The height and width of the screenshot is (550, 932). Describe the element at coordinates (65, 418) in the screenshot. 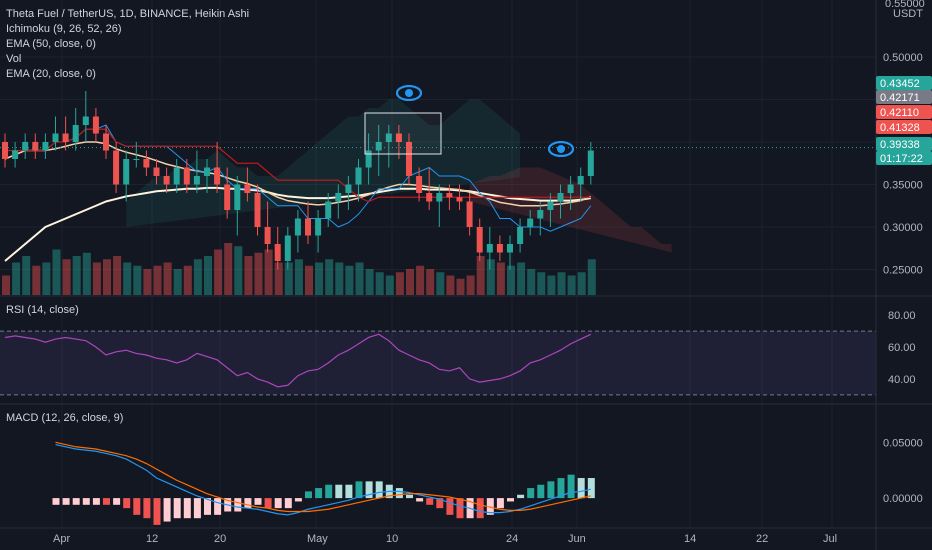

I see `macd-title: MACD (12, 26, close, 9)` at that location.